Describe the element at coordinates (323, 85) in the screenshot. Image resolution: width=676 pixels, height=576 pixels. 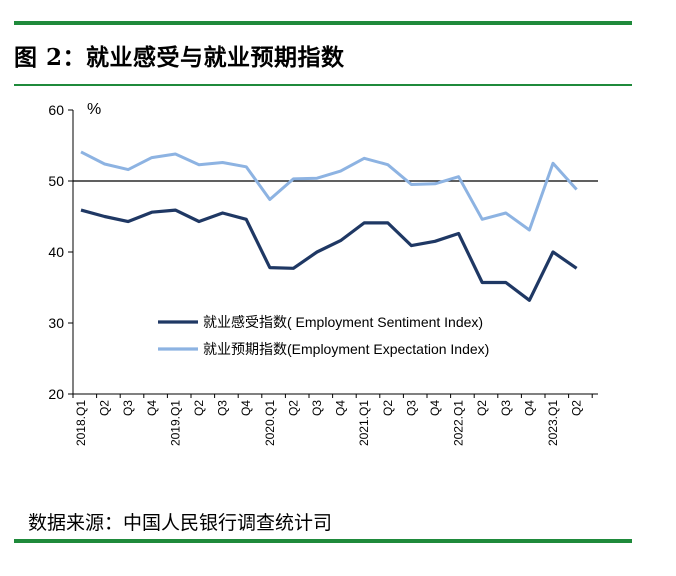
I see `title-rule` at that location.